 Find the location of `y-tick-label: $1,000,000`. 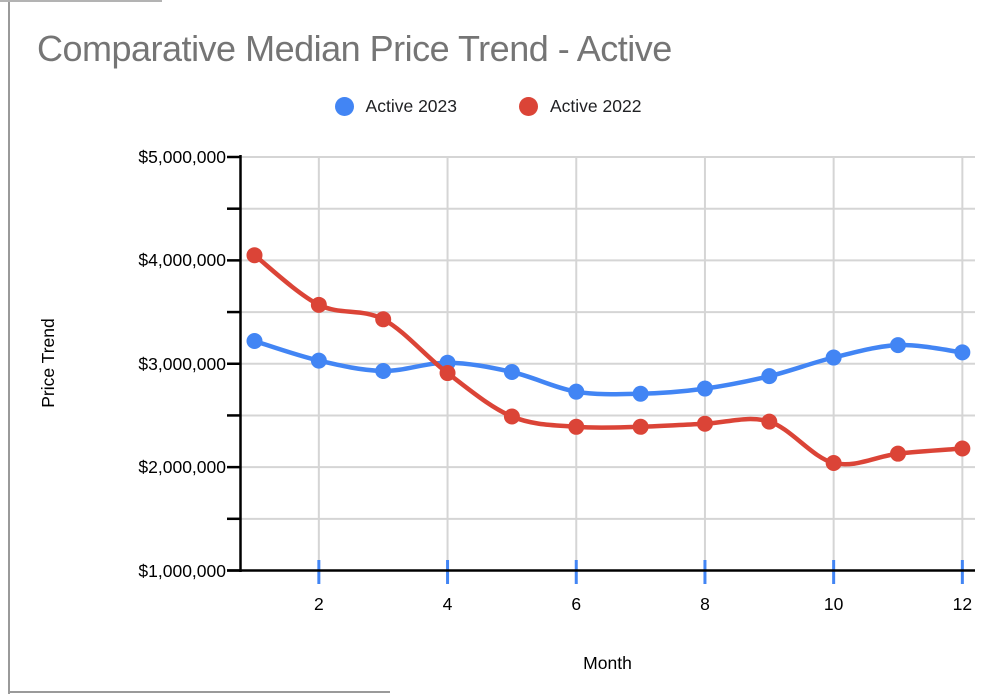

y-tick-label: $1,000,000 is located at coordinates (182, 570).